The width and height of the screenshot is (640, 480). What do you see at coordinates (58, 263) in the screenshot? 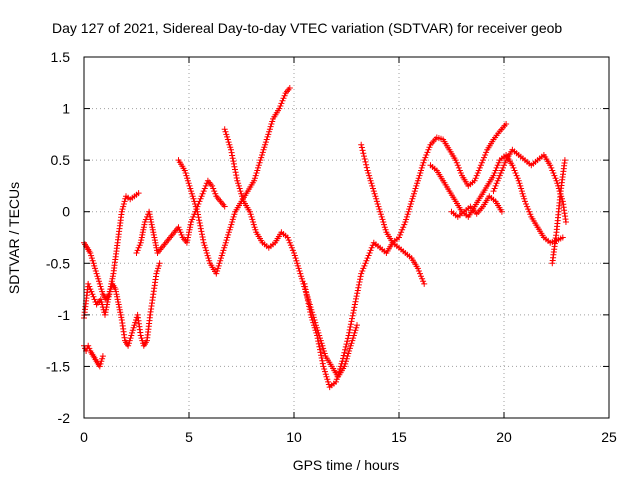
I see `y-tick-label: -0.5` at bounding box center [58, 263].